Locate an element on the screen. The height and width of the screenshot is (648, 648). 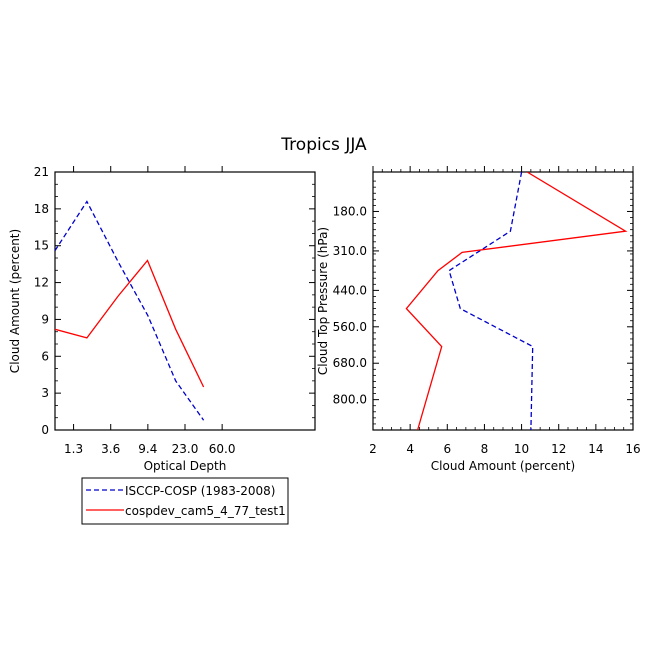
y-tick-label: 680.0 is located at coordinates (350, 363).